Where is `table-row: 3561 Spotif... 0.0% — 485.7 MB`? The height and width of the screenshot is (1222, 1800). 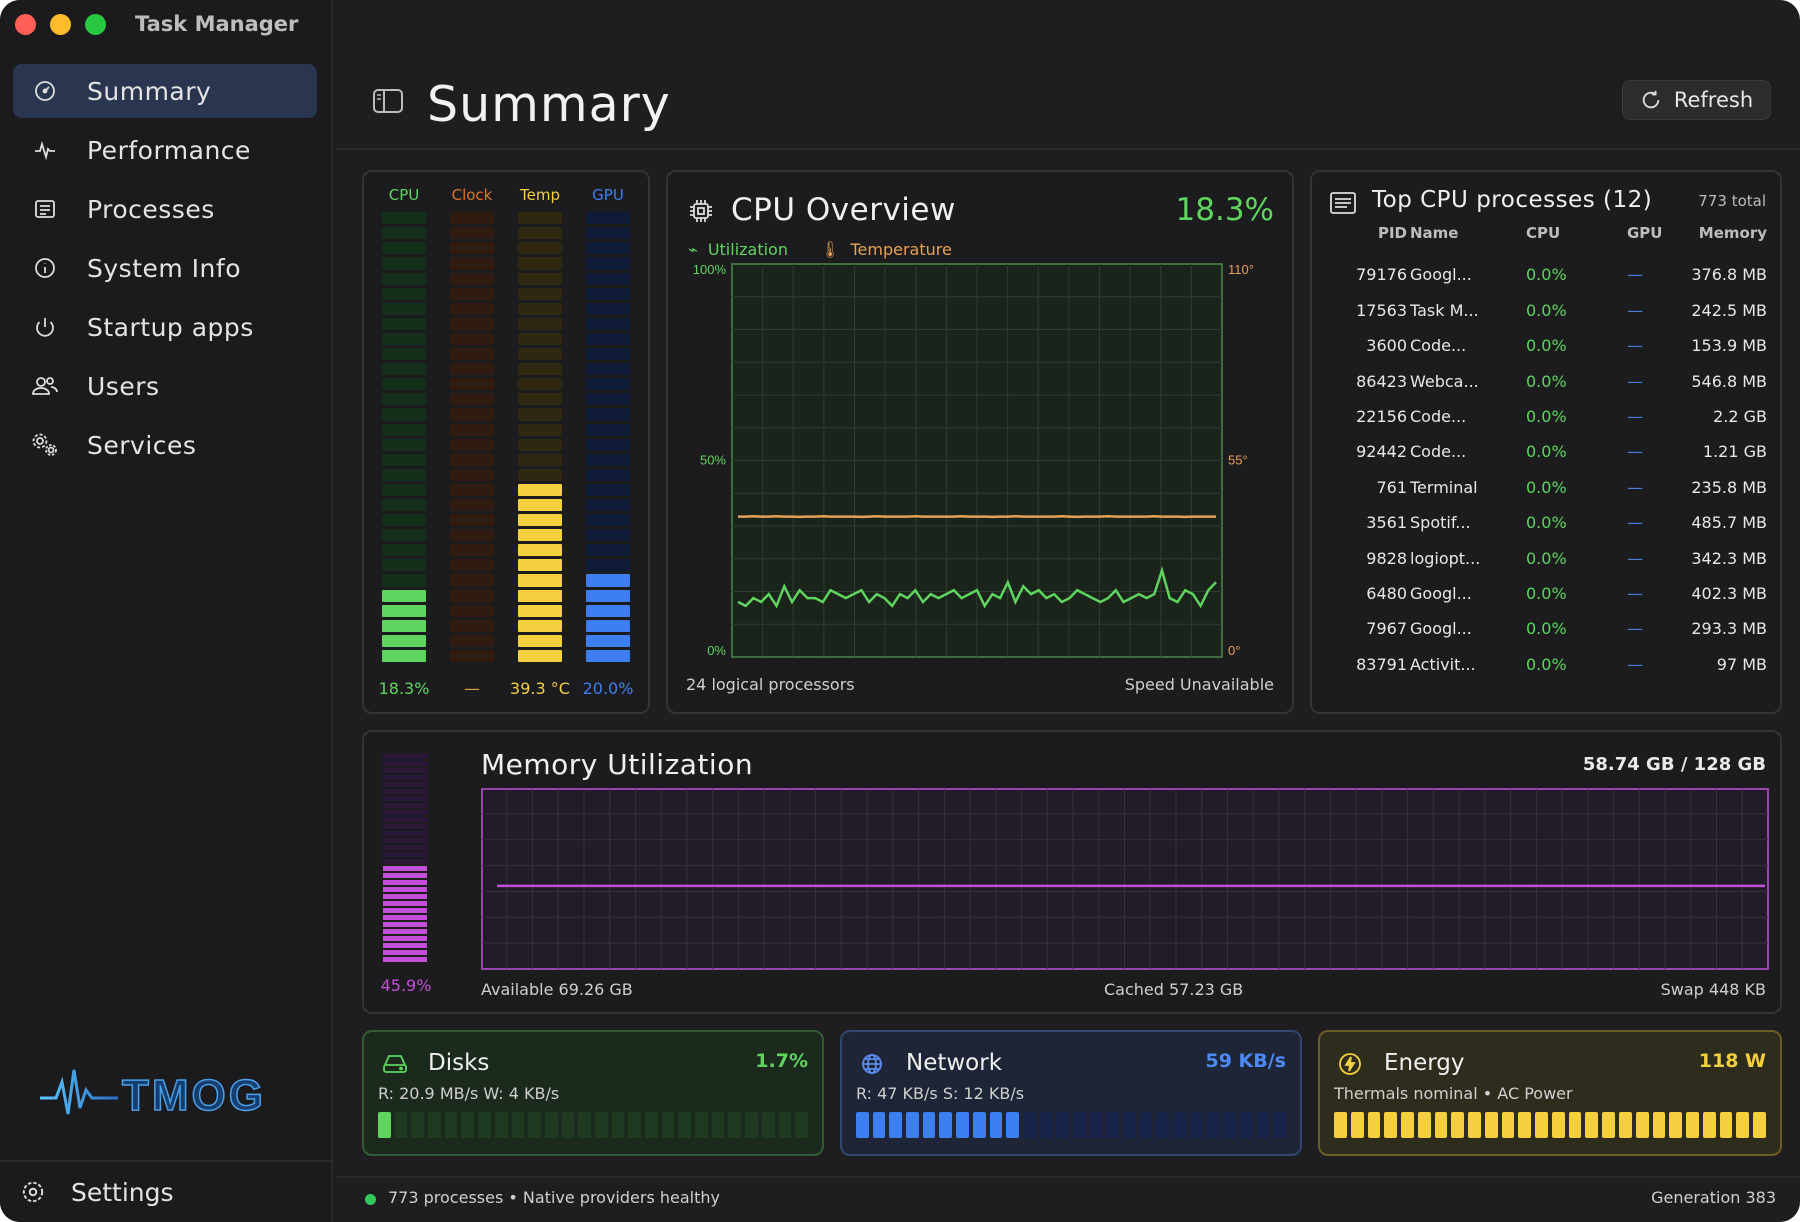 table-row: 3561 Spotif... 0.0% — 485.7 MB is located at coordinates (1547, 522).